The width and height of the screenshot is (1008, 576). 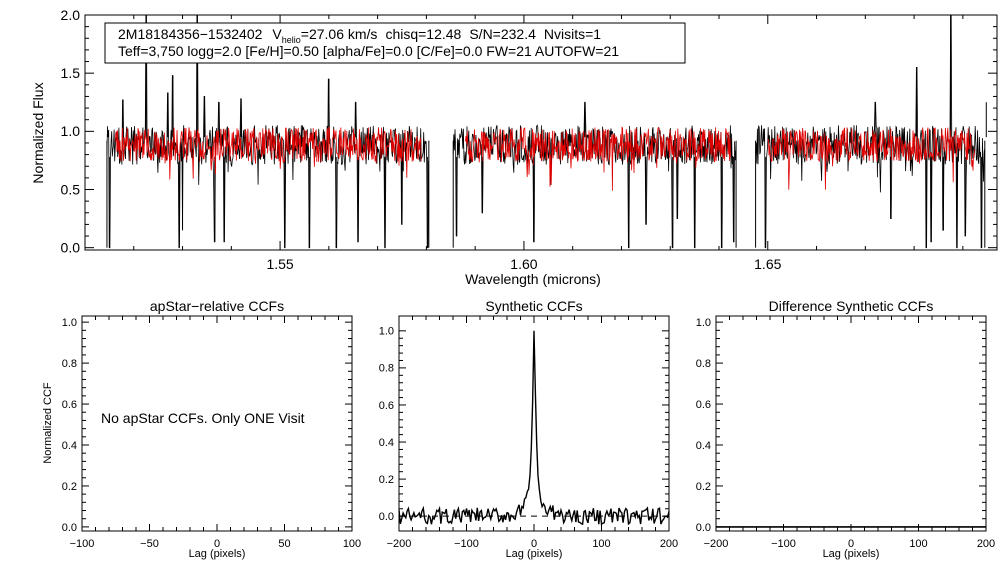 I want to click on difference-ticks: −200 −100 0 100 200 0.0 0.2 0.4 0.6 0.8 1.0, so click(x=845, y=433).